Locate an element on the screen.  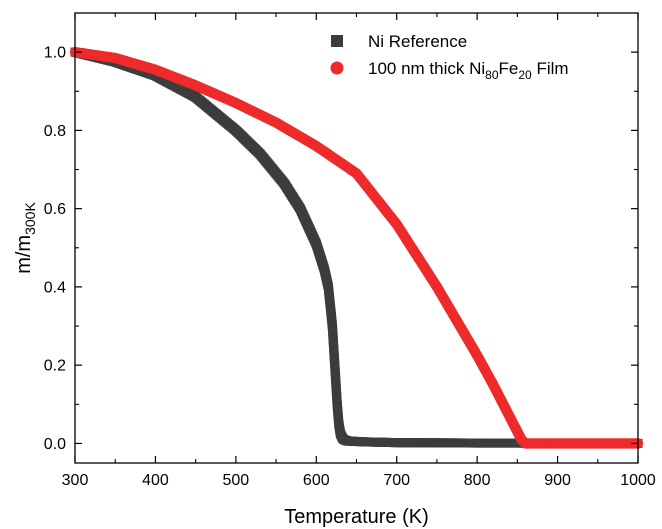
x-tick-label: 300 is located at coordinates (75, 480).